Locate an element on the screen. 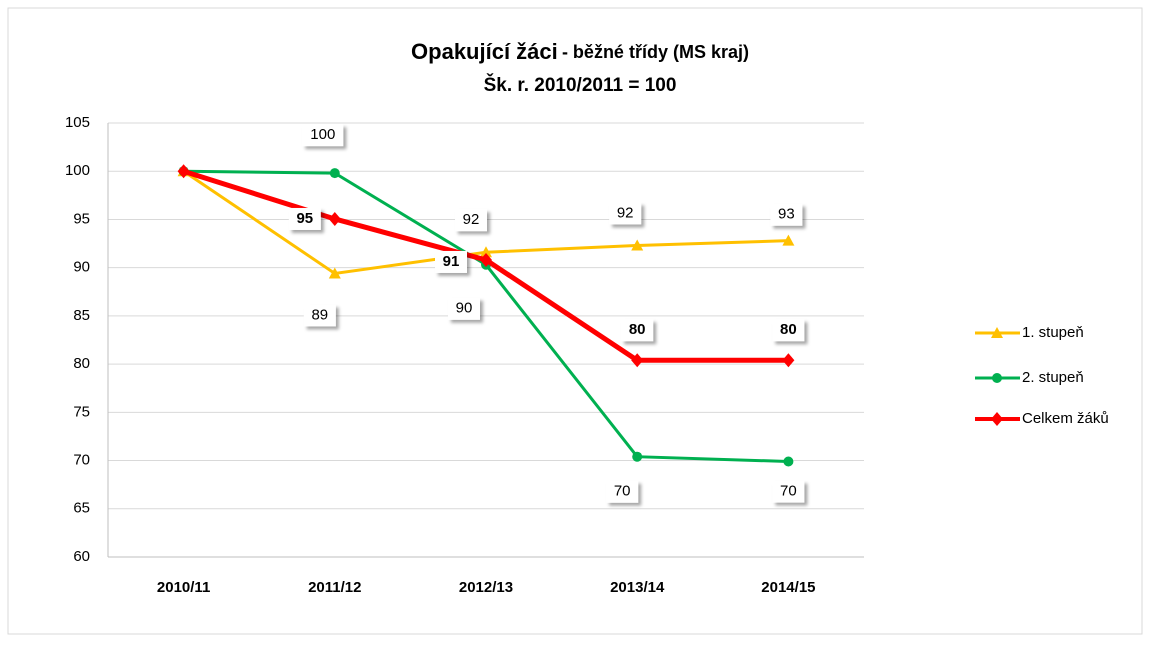 The image size is (1150, 647). title-main: Opakující žáci is located at coordinates (484, 51).